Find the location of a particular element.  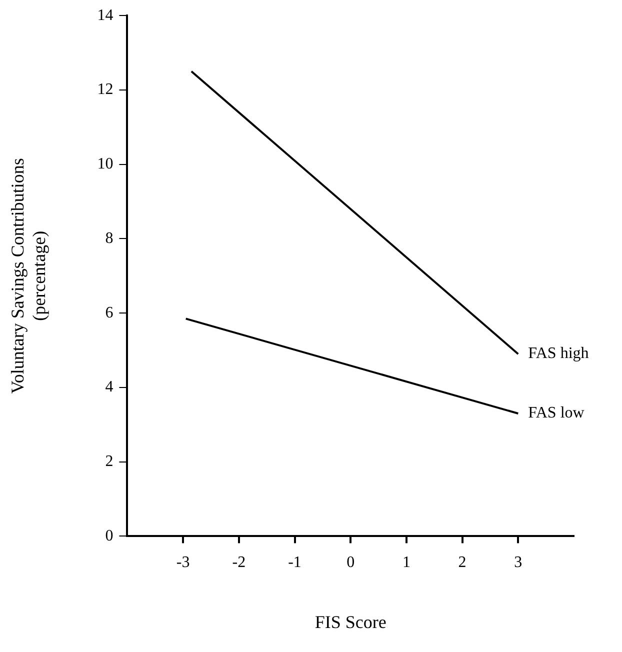

y-tick-label: 2 is located at coordinates (109, 461).